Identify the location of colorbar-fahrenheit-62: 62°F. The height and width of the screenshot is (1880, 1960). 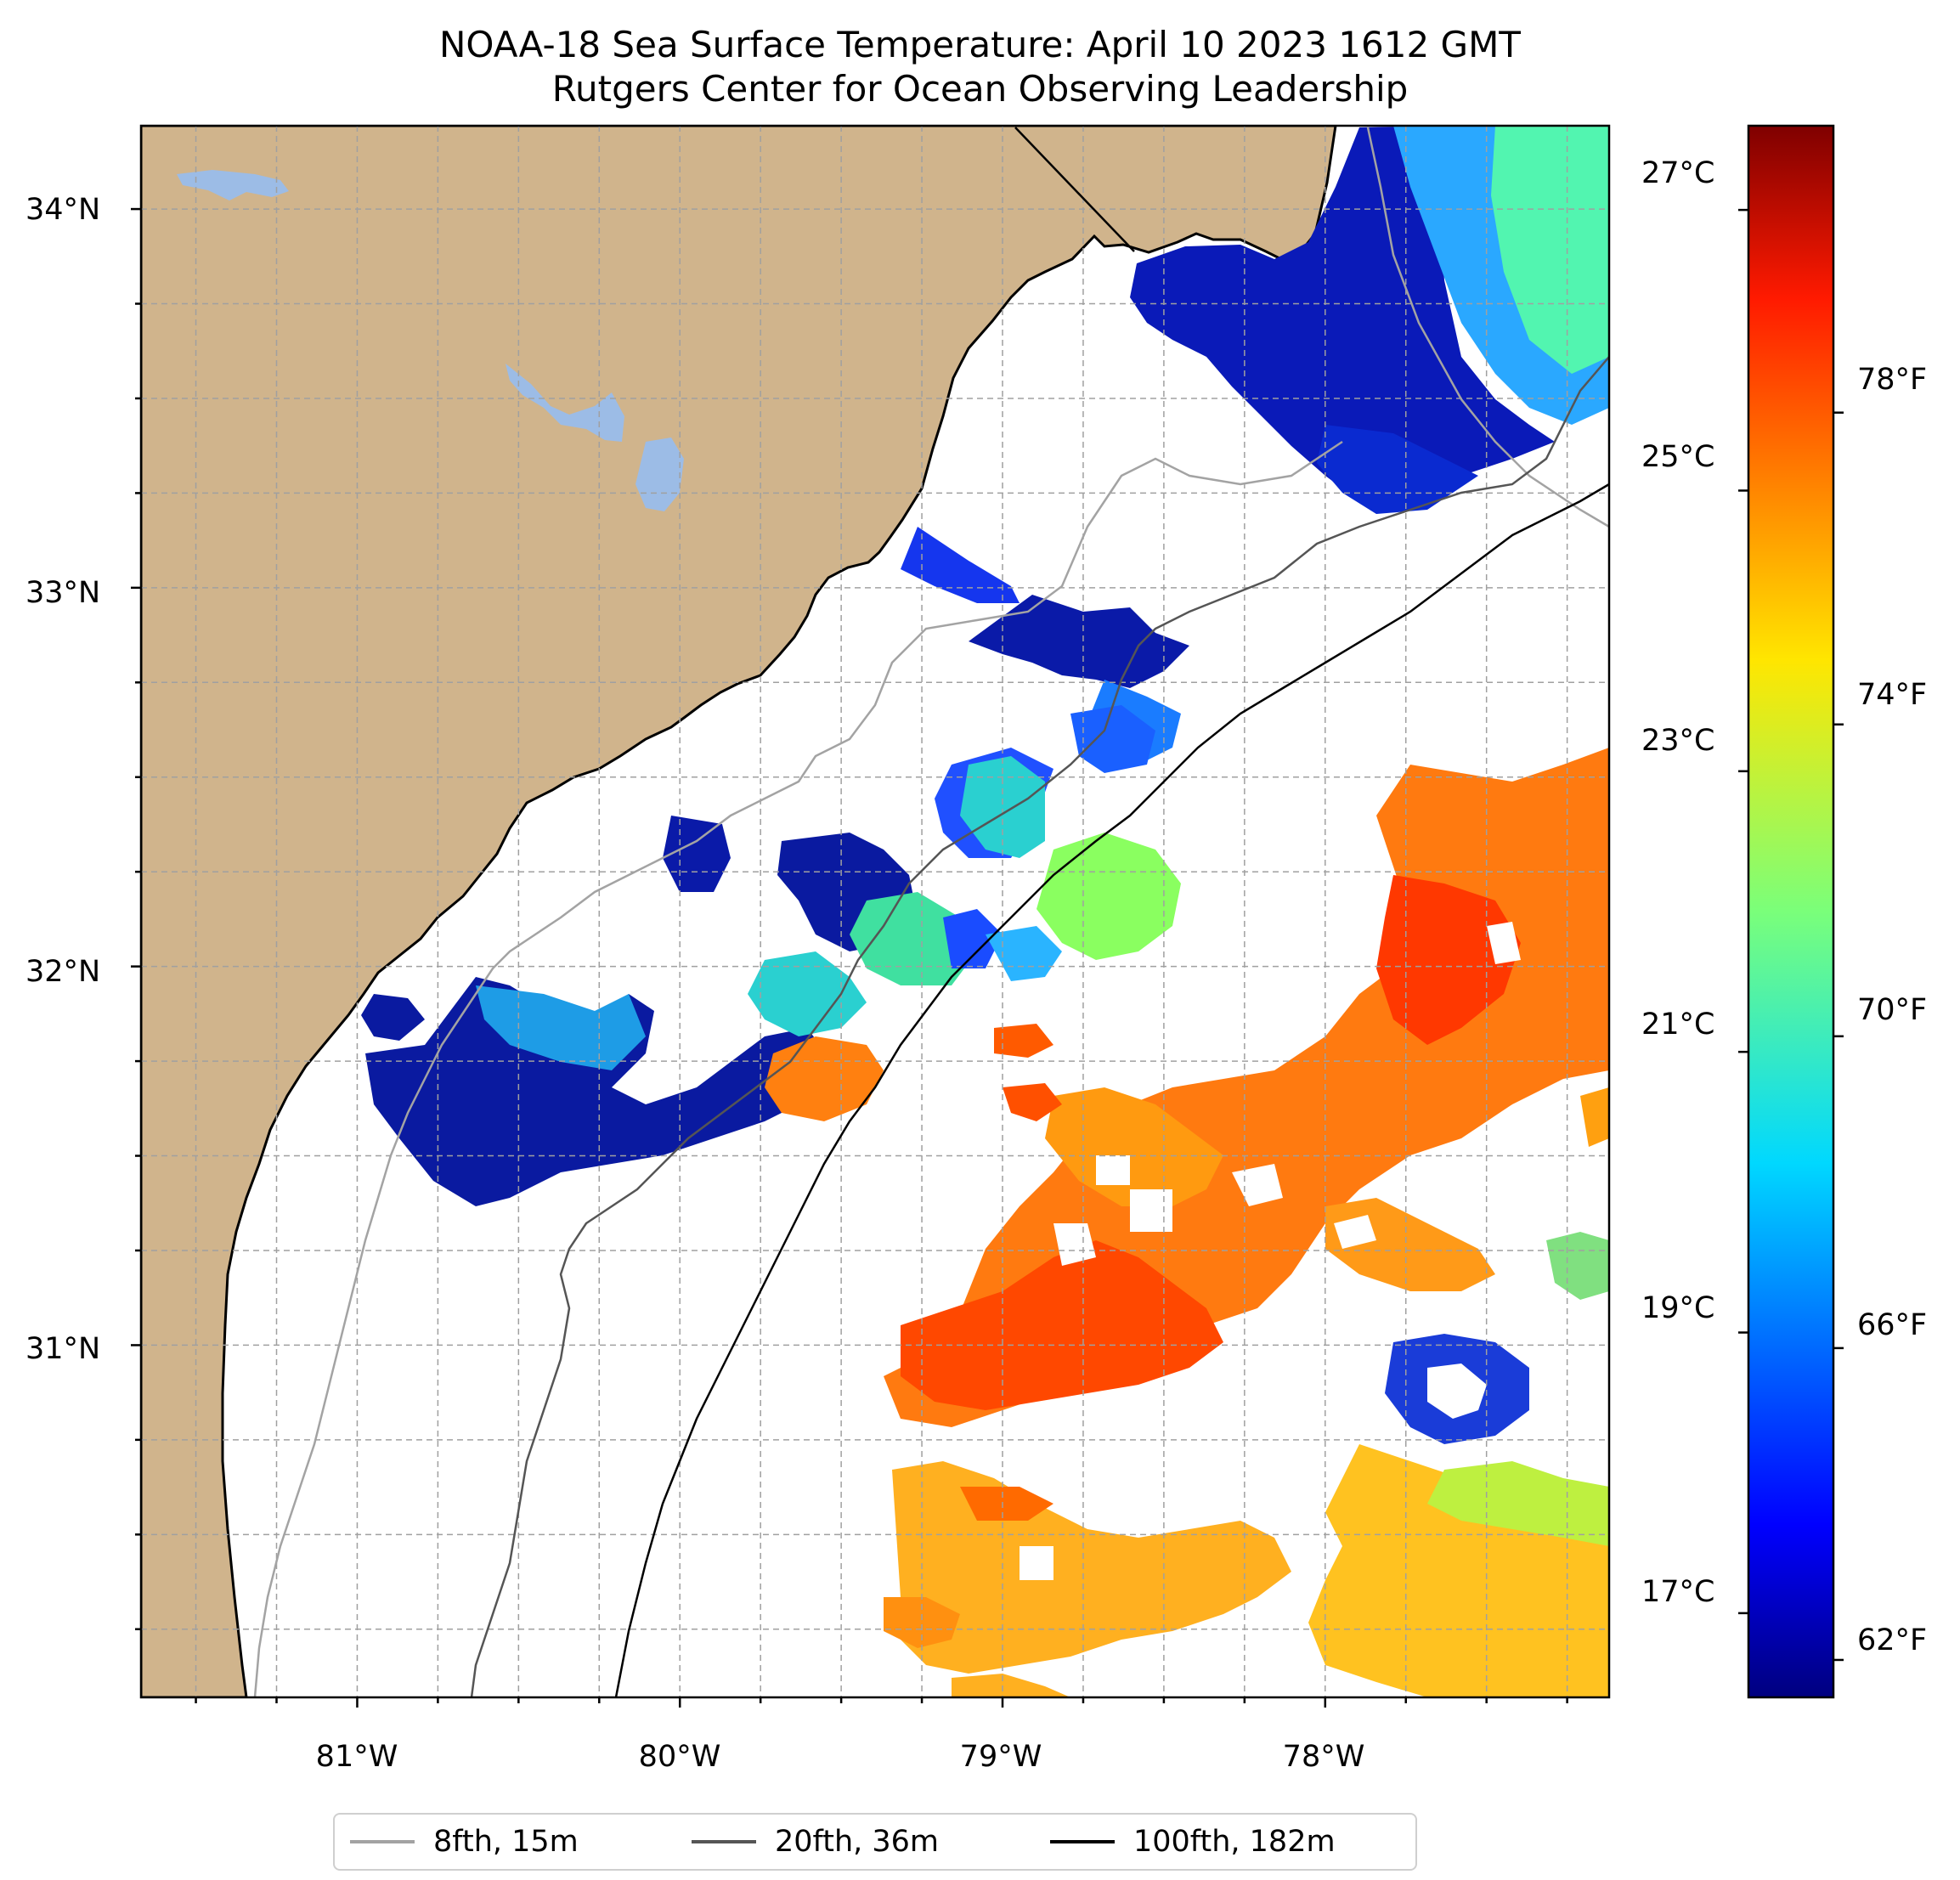
(1893, 1640).